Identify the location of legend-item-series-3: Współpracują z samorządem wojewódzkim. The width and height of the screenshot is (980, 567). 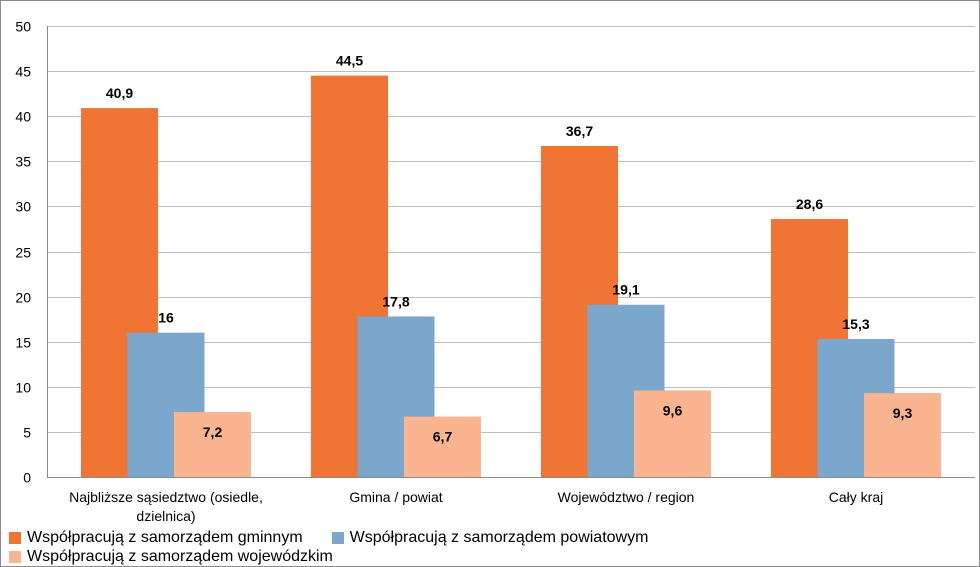
(171, 556).